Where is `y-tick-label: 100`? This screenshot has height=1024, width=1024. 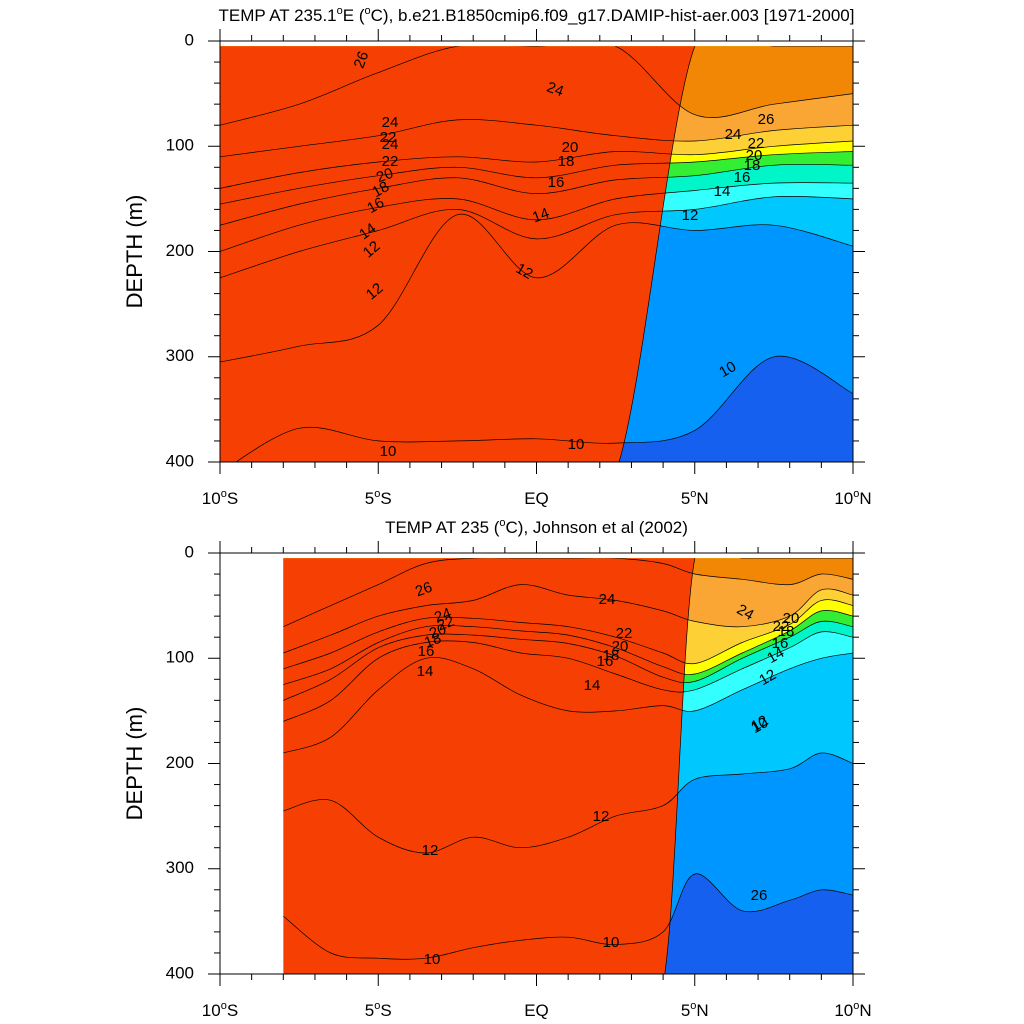 y-tick-label: 100 is located at coordinates (180, 657).